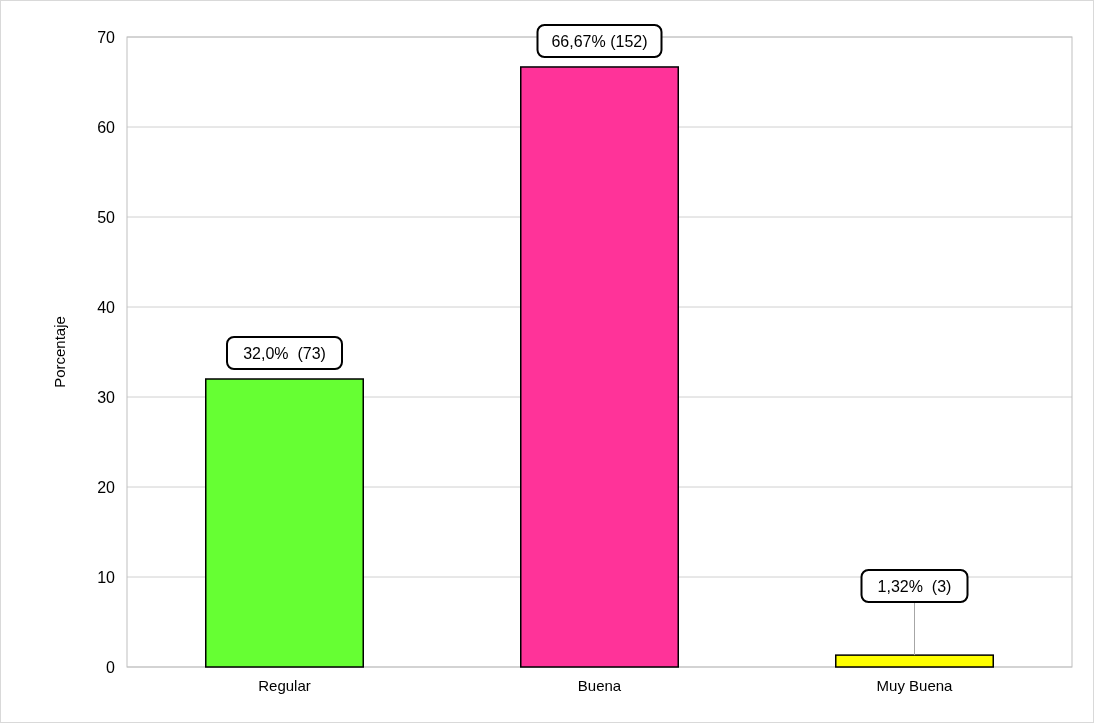 This screenshot has height=723, width=1094. What do you see at coordinates (106, 37) in the screenshot?
I see `y-tick-label: 70` at bounding box center [106, 37].